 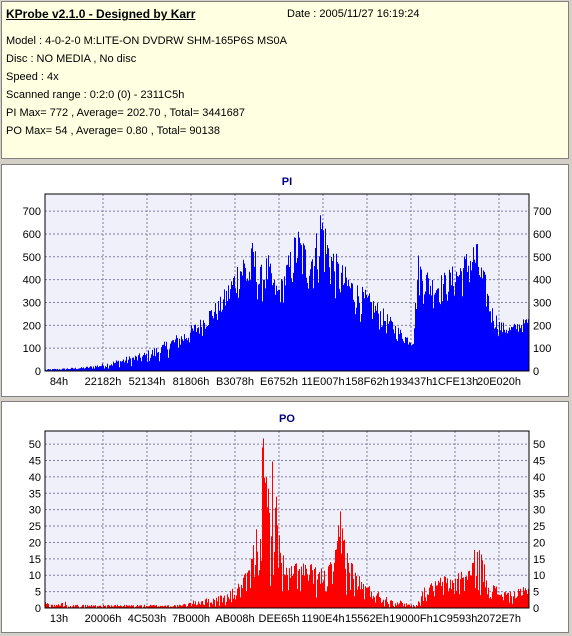 What do you see at coordinates (287, 182) in the screenshot?
I see `chart-title: PI` at bounding box center [287, 182].